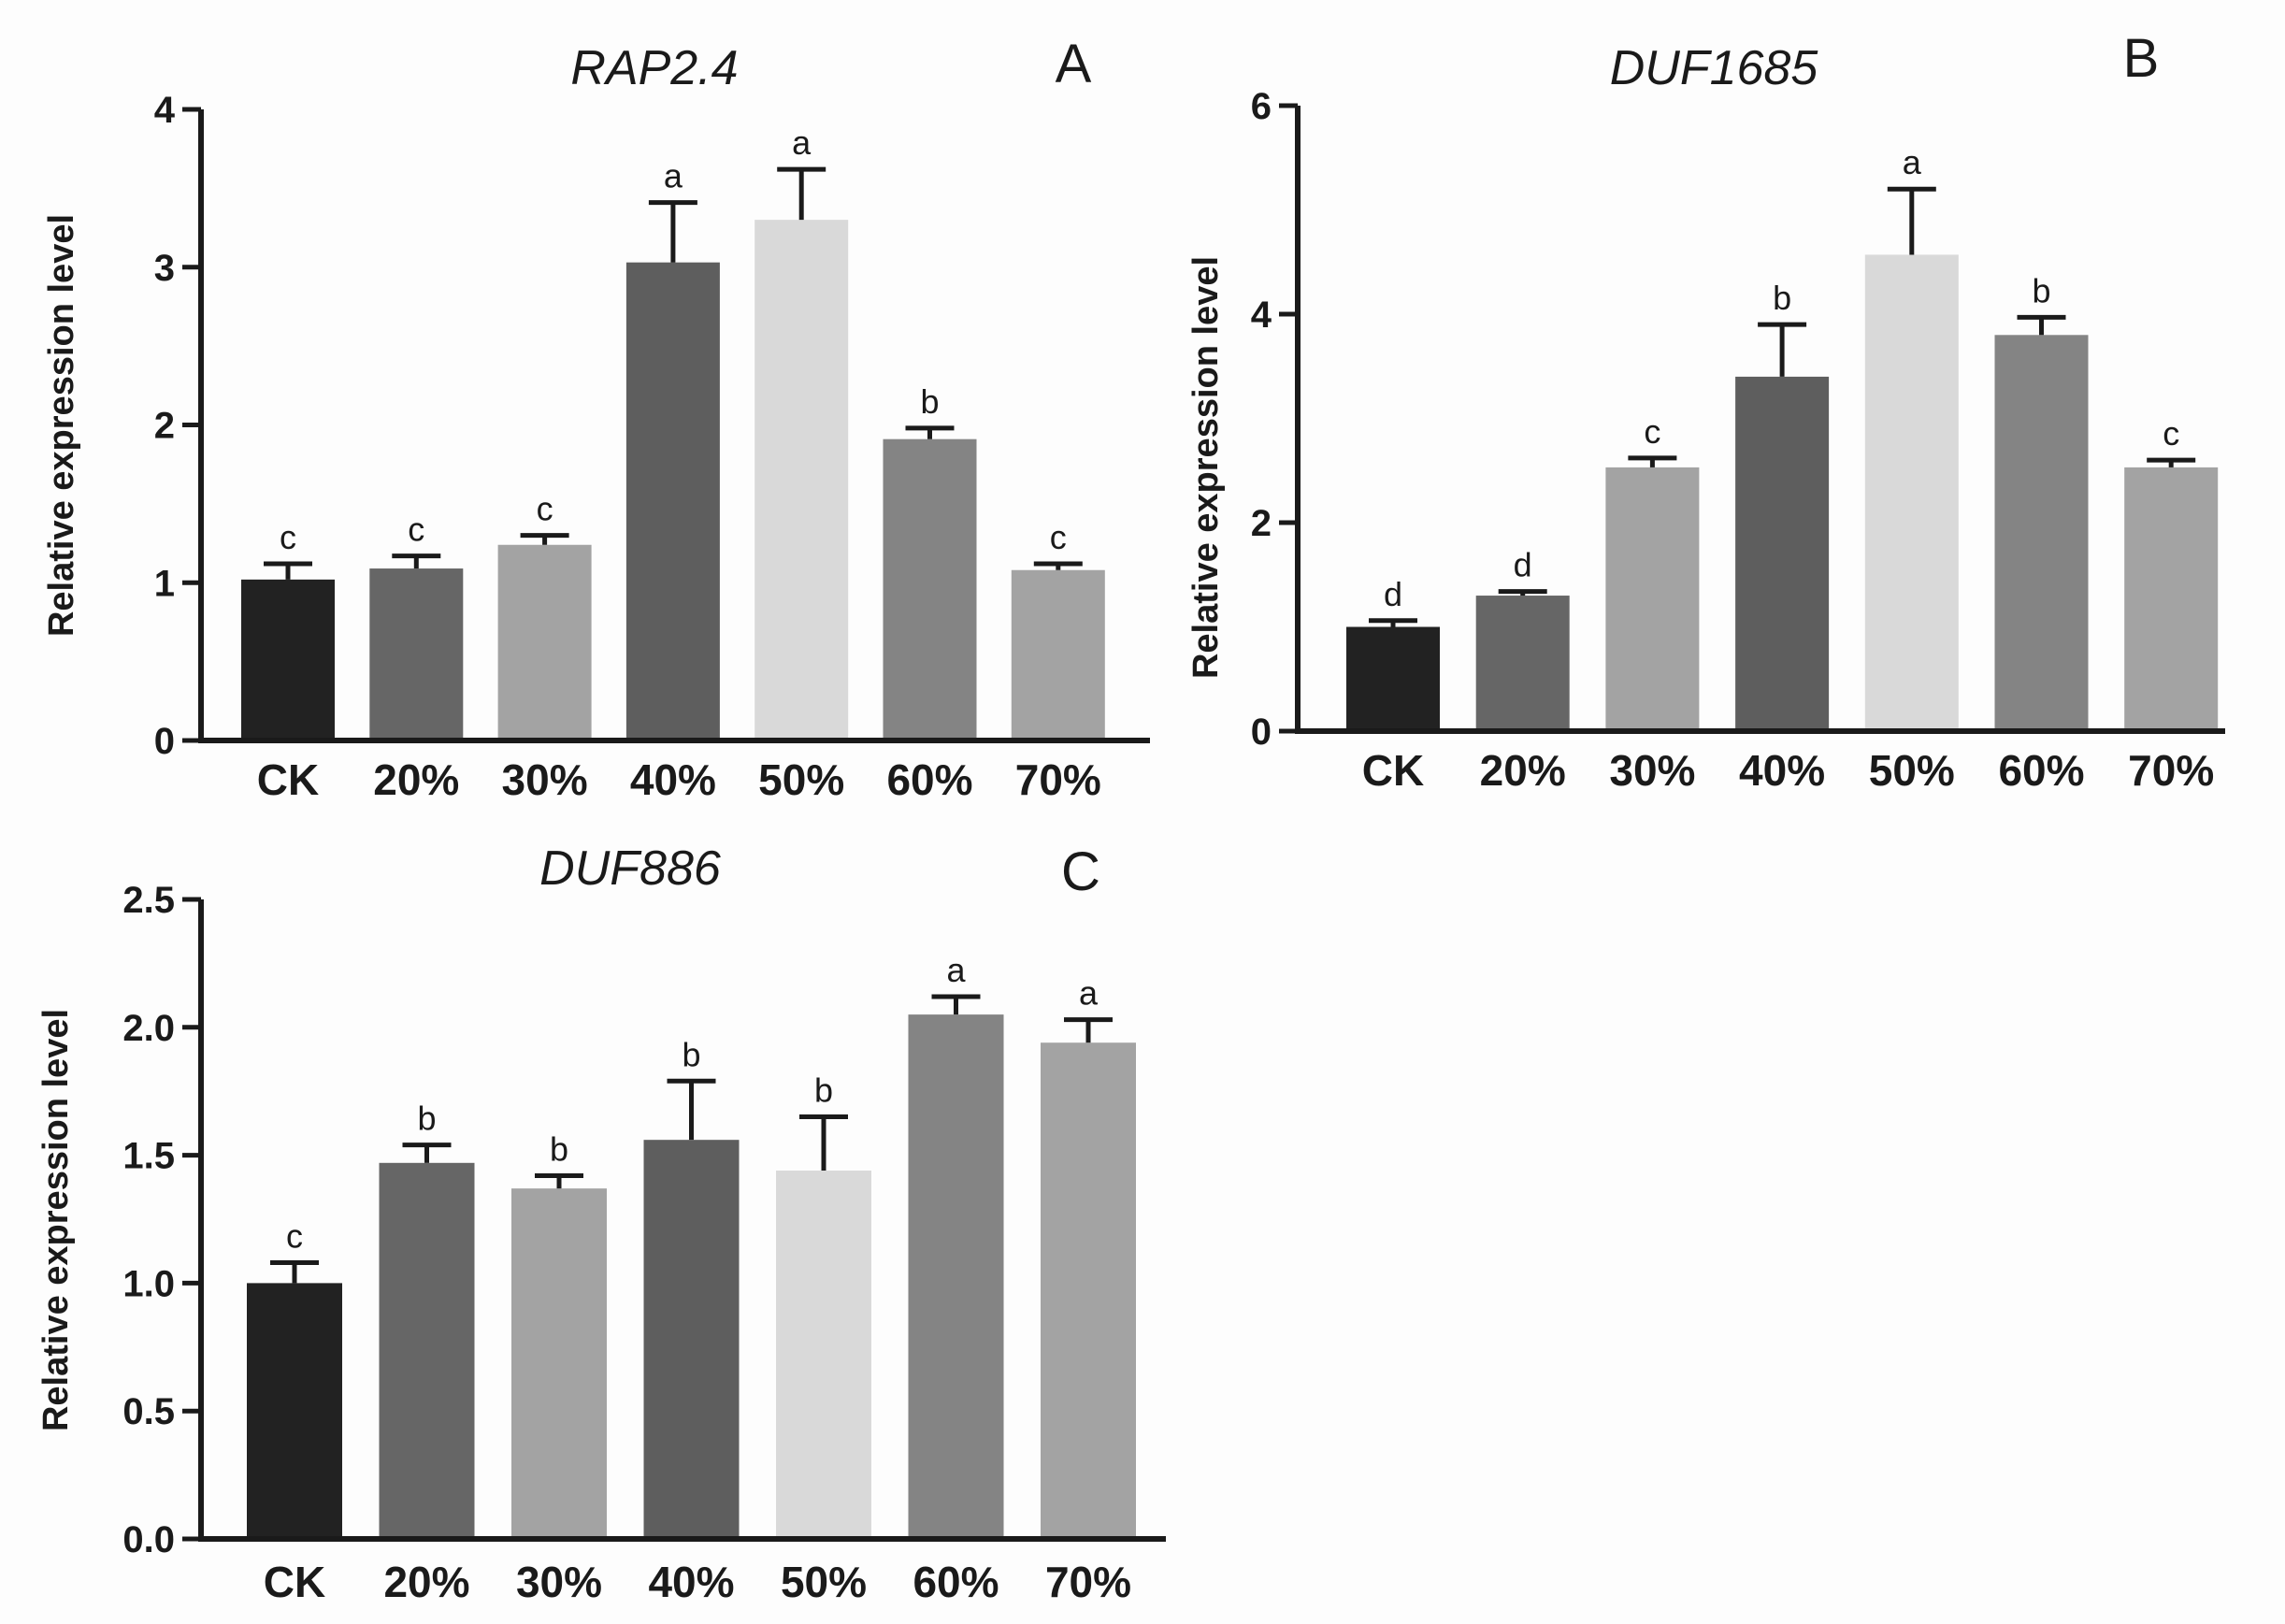 The height and width of the screenshot is (1624, 2285). Describe the element at coordinates (673, 176) in the screenshot. I see `significance-label-3: a` at that location.